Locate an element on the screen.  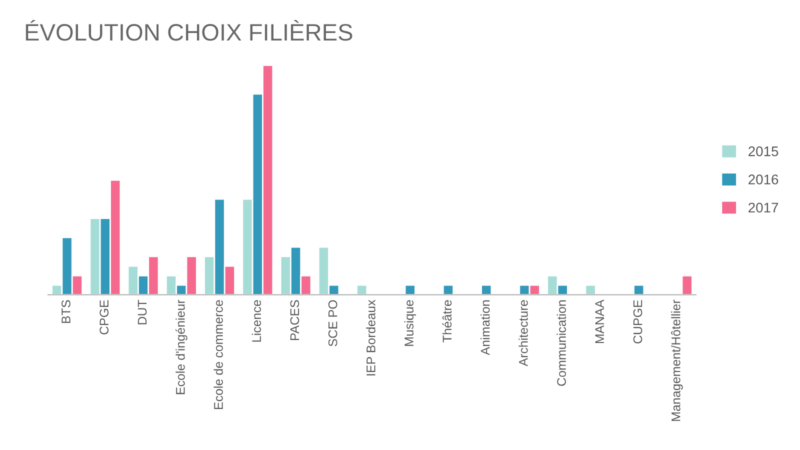
x-tick-label: Communication is located at coordinates (561, 343).